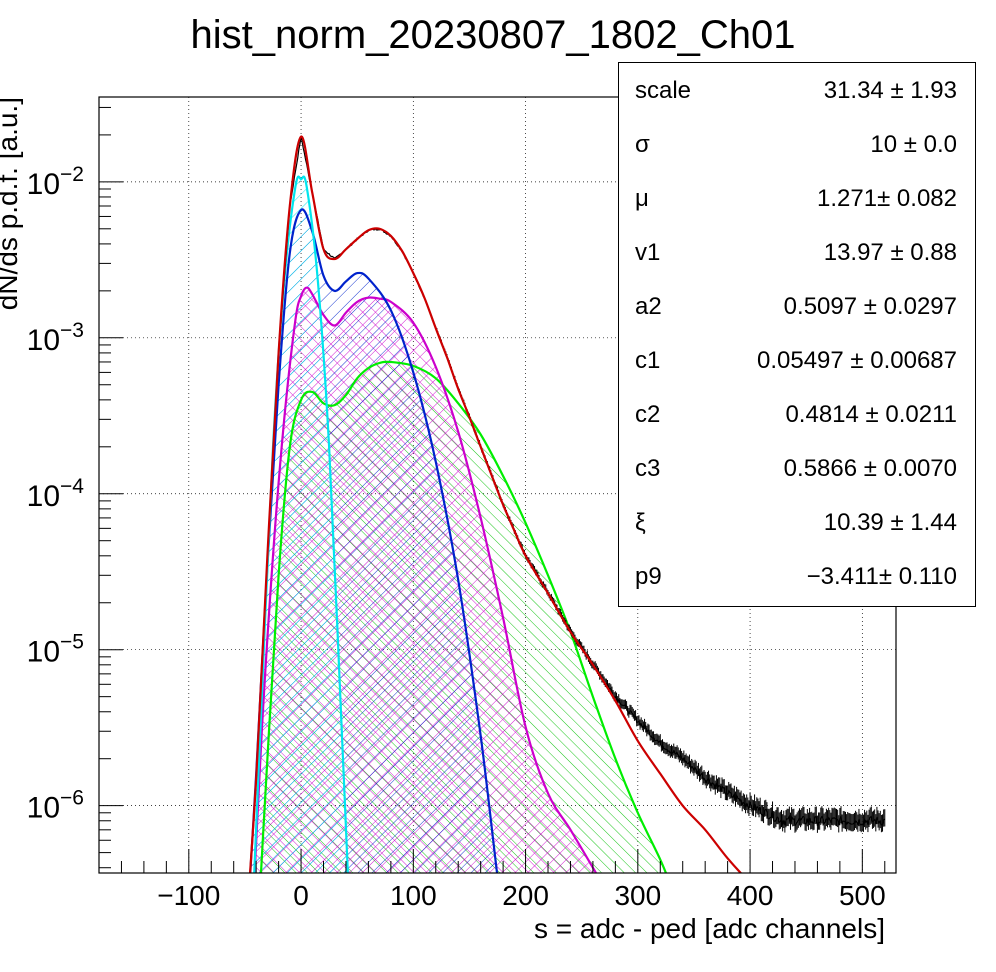 This screenshot has width=996, height=972. What do you see at coordinates (188, 895) in the screenshot?
I see `x-tick-label: −100` at bounding box center [188, 895].